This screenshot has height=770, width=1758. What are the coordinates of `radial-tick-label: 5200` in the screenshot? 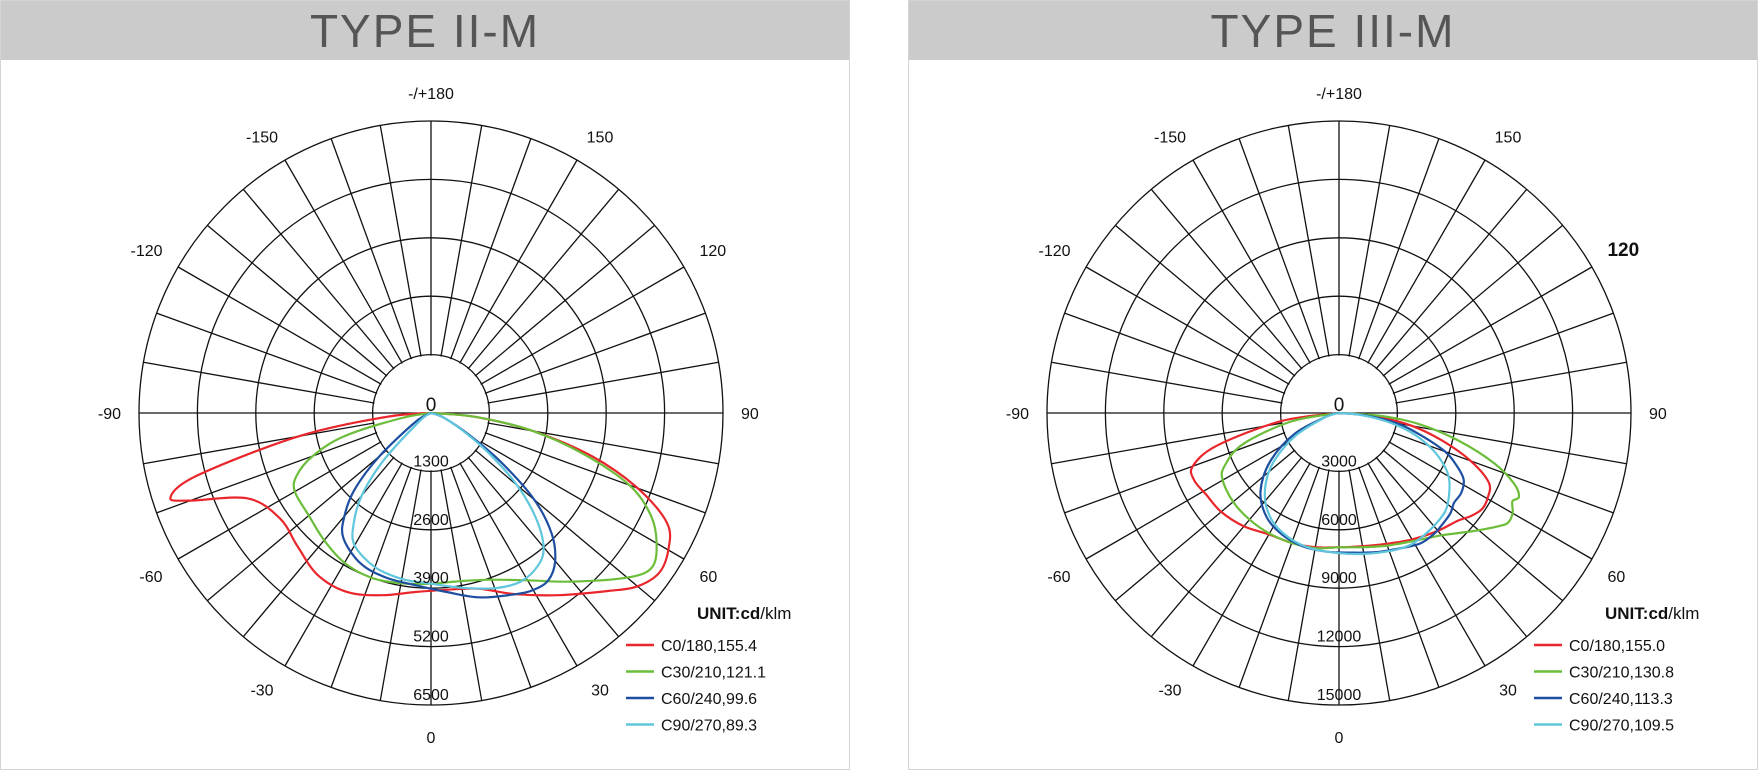 It's located at (431, 637).